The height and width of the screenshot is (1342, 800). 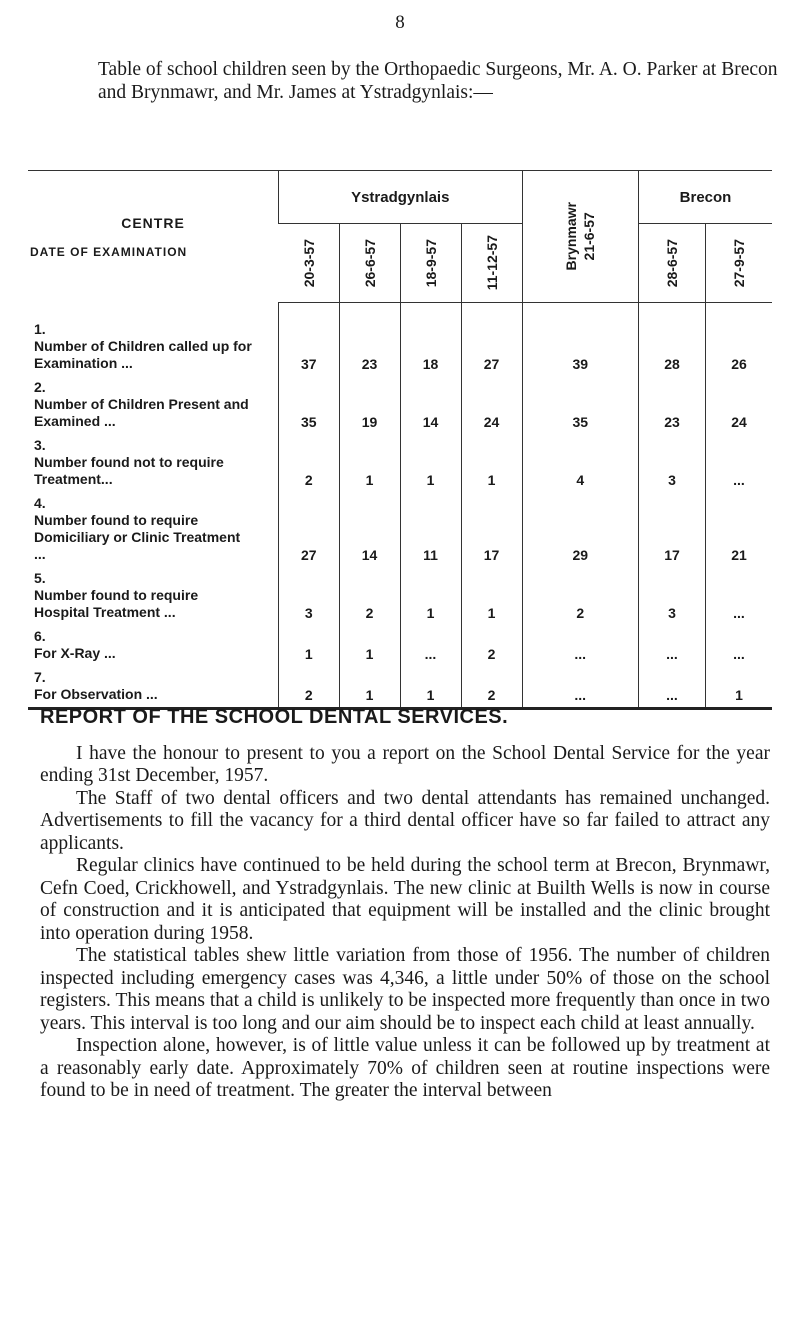 I want to click on centre-header: CENTRE, so click(x=153, y=222).